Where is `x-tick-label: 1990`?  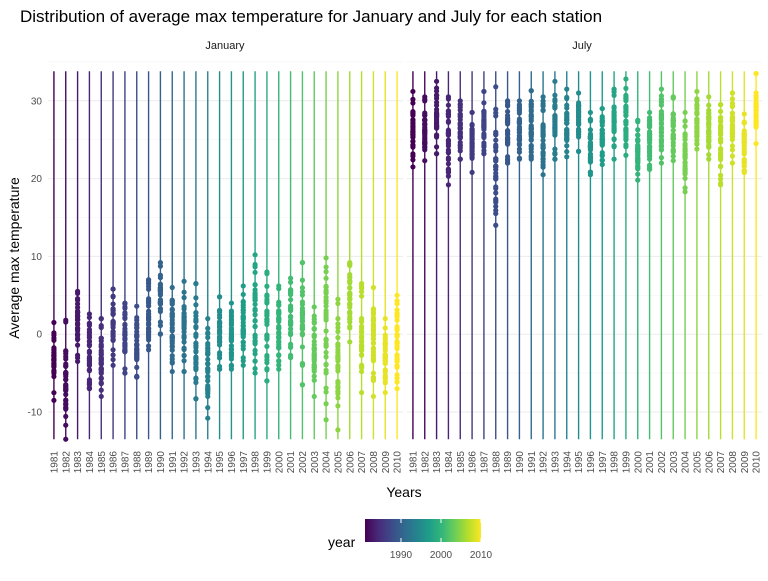
x-tick-label: 1990 is located at coordinates (161, 462).